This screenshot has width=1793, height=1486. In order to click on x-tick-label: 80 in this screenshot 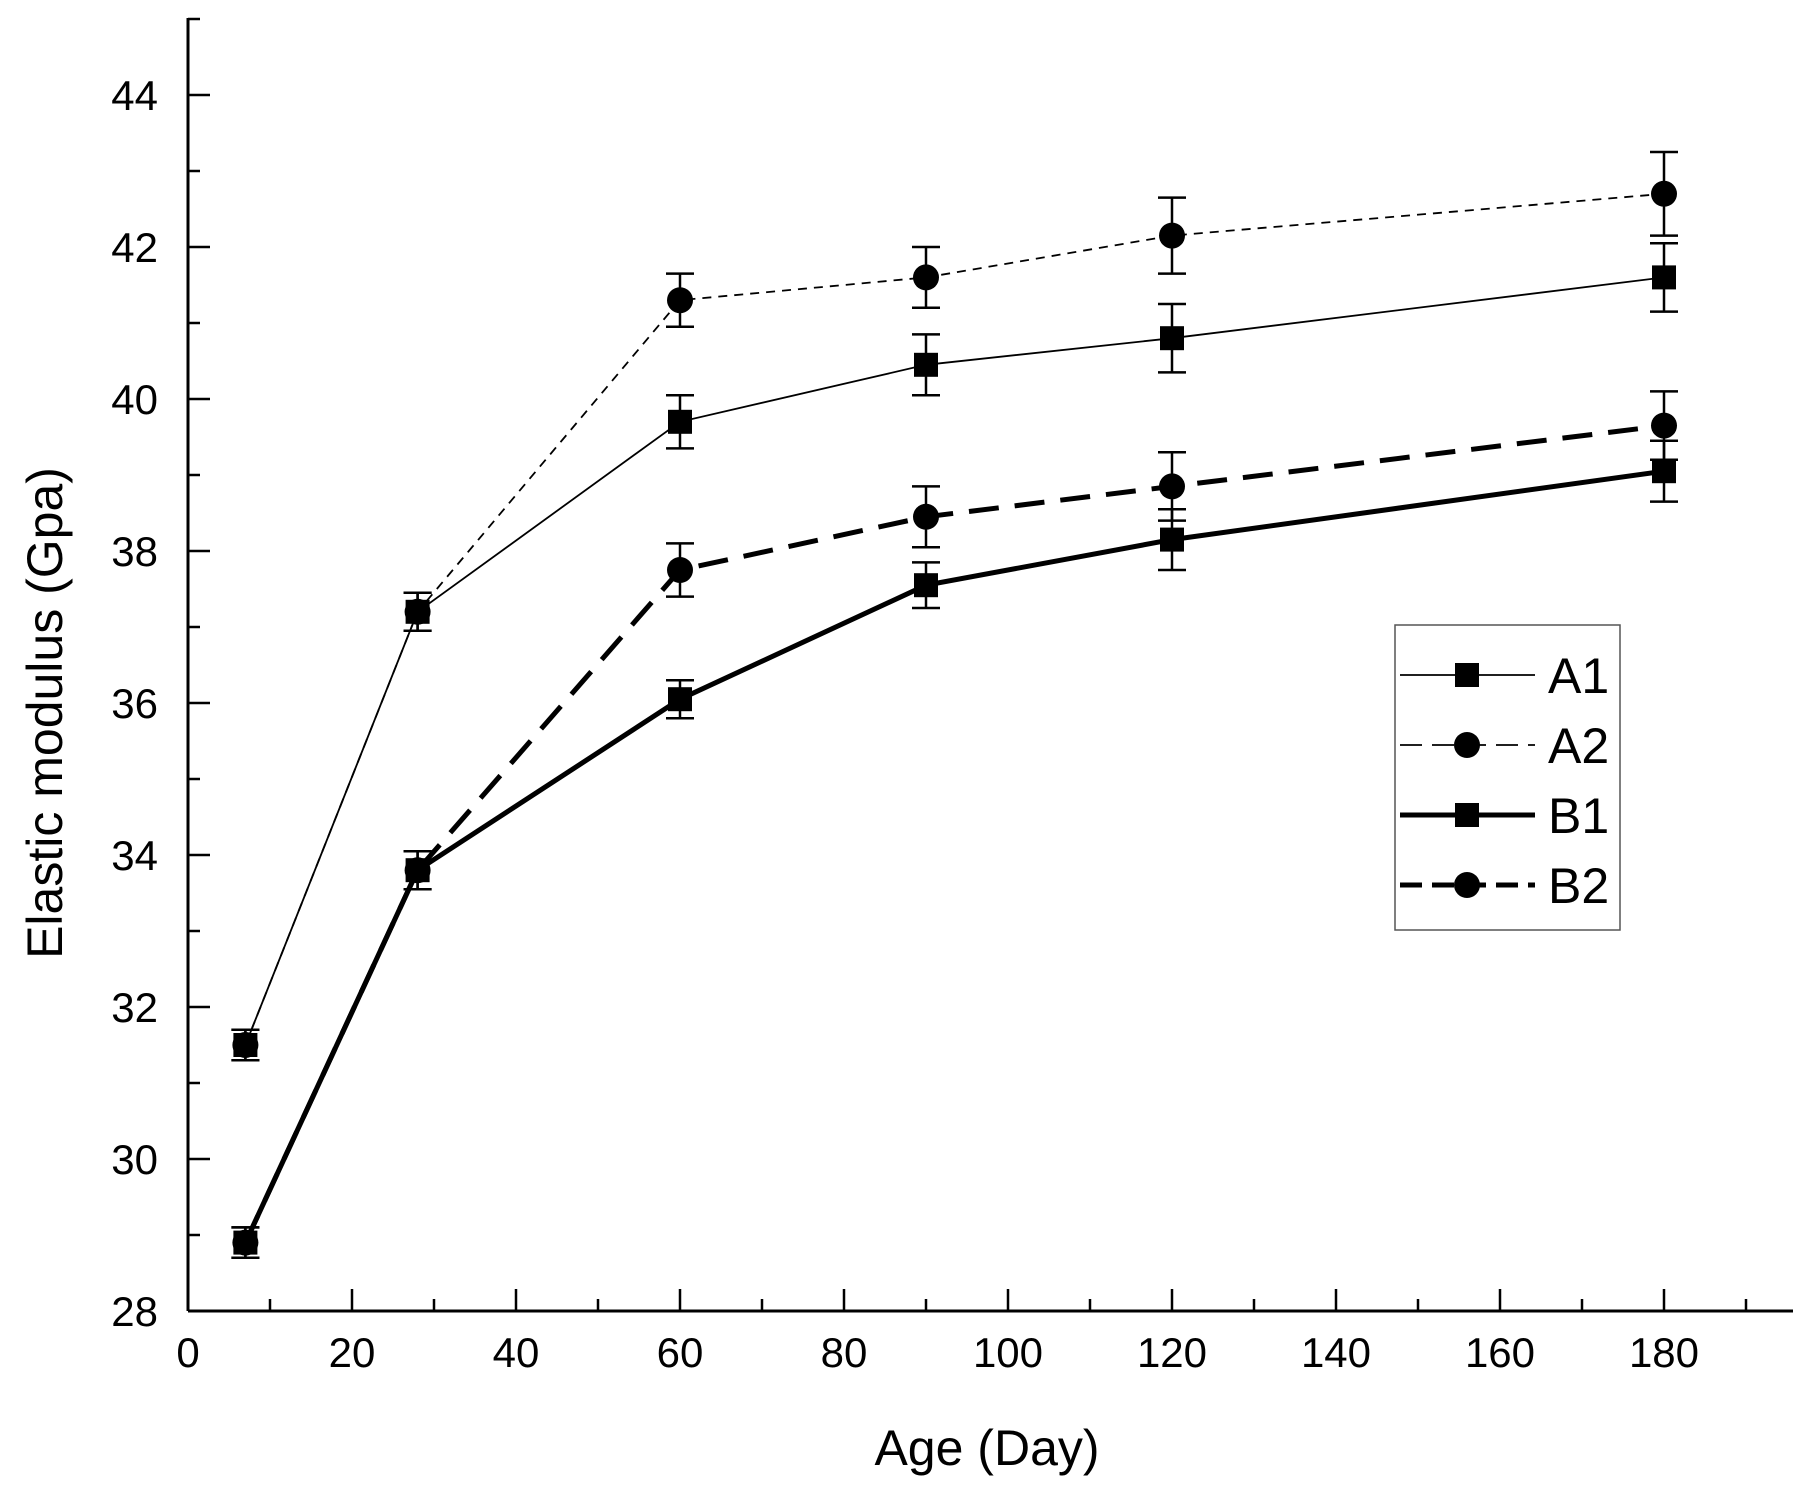, I will do `click(844, 1352)`.